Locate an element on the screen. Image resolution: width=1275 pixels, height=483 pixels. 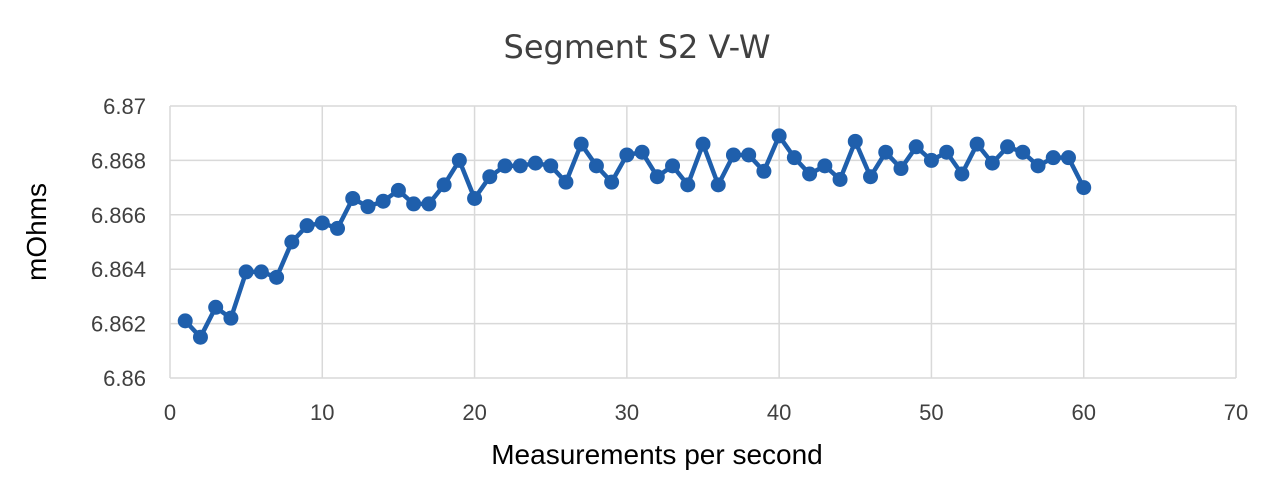
y-tick-label: 6.864 is located at coordinates (118, 269).